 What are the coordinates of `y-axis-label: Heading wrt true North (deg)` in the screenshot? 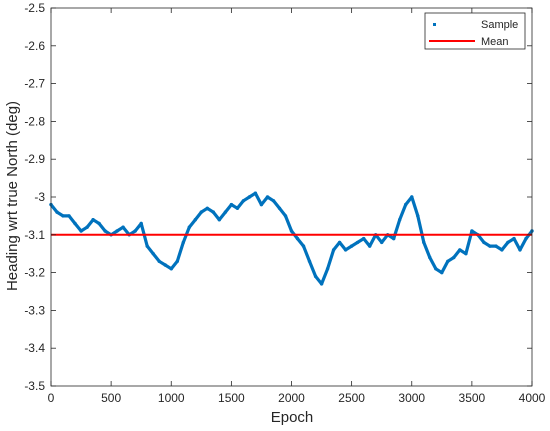 It's located at (12, 196).